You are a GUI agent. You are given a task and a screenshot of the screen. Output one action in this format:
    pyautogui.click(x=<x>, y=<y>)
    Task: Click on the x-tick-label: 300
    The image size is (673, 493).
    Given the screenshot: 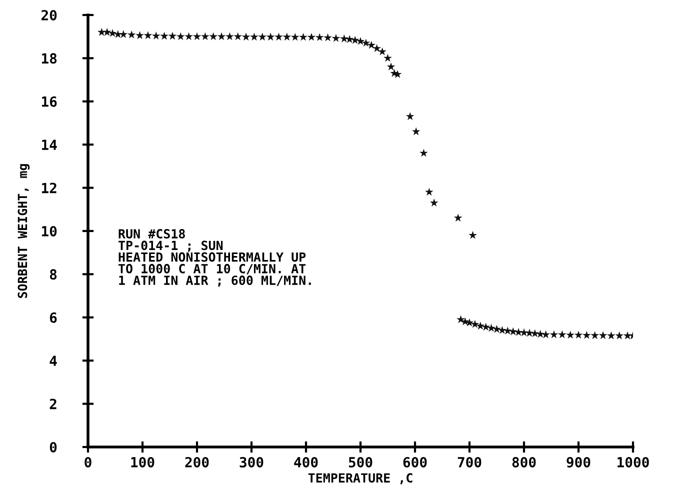 What is the action you would take?
    pyautogui.click(x=252, y=462)
    